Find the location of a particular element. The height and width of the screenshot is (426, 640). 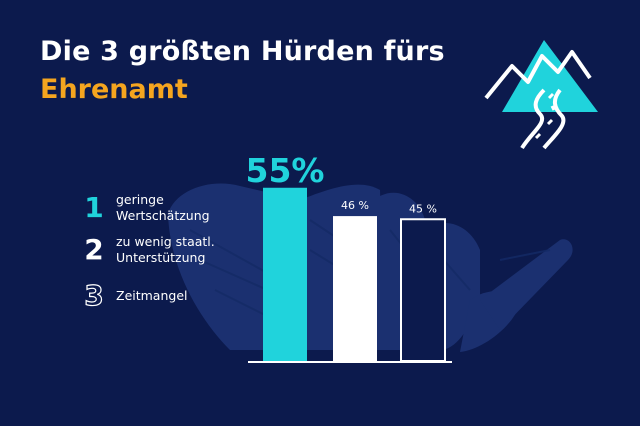

bar-label-1: 55% is located at coordinates (285, 170).